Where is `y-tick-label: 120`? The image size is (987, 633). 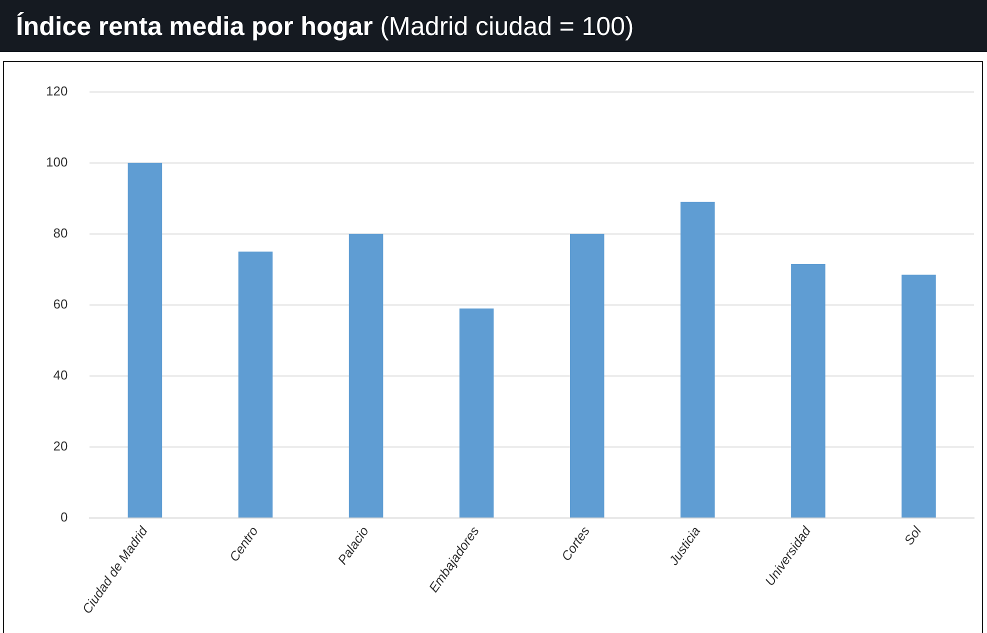
y-tick-label: 120 is located at coordinates (57, 90).